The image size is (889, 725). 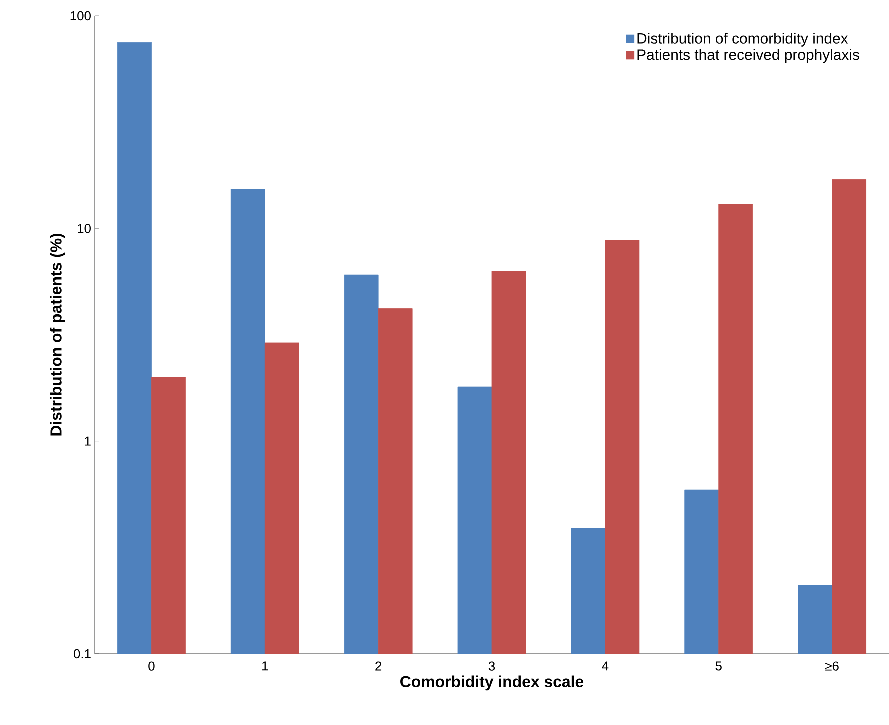 What do you see at coordinates (58, 335) in the screenshot?
I see `y-axis-title: Distribution of patients (%)` at bounding box center [58, 335].